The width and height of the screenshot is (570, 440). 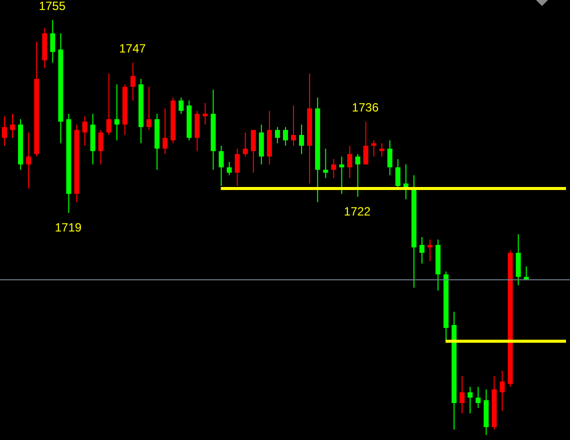 What do you see at coordinates (357, 211) in the screenshot?
I see `annotation: 1722` at bounding box center [357, 211].